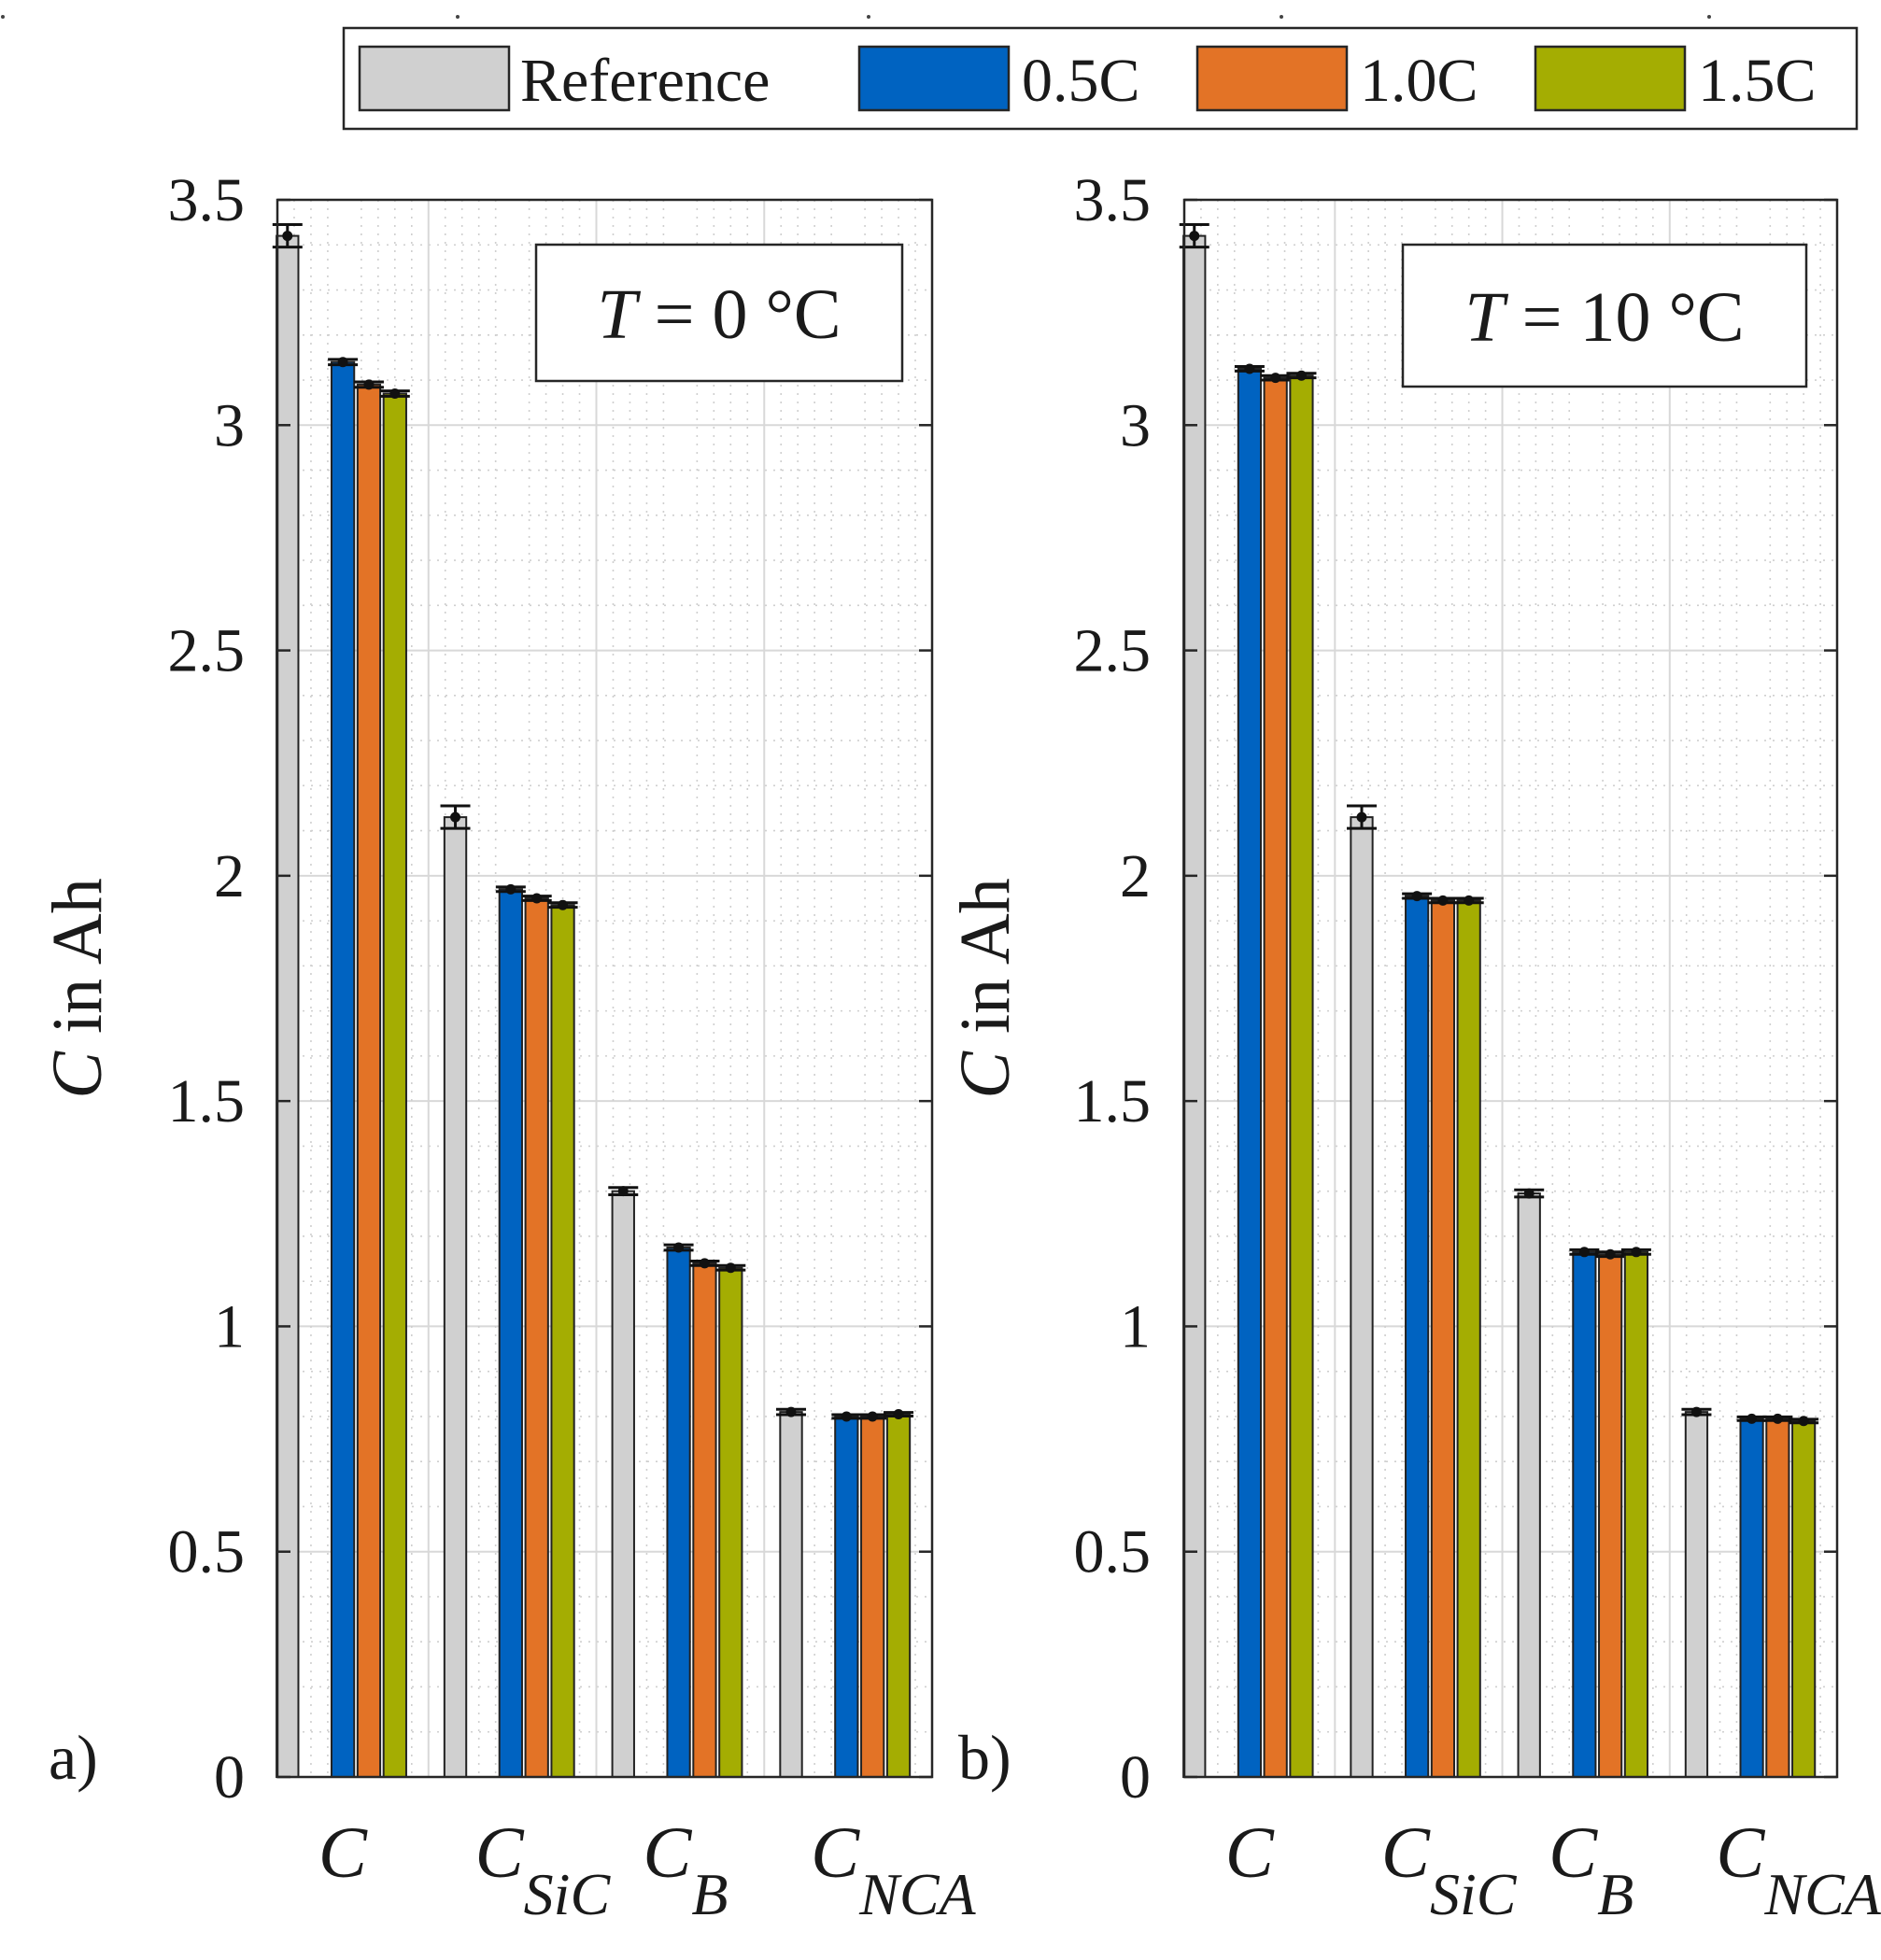 This screenshot has width=1881, height=1960. I want to click on x-category-labels: C CSiC CB CNCA, so click(647, 1869).